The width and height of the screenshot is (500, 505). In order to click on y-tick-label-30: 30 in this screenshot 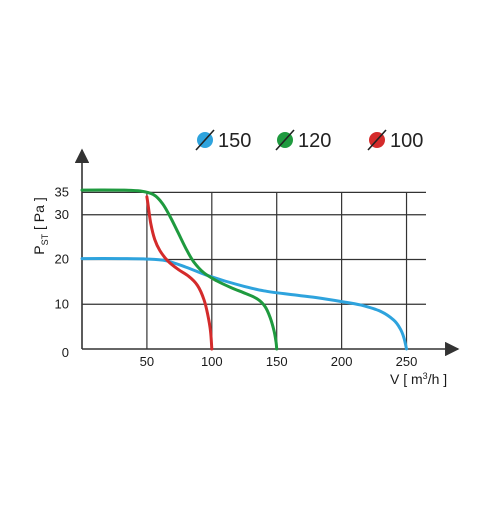, I will do `click(62, 214)`.